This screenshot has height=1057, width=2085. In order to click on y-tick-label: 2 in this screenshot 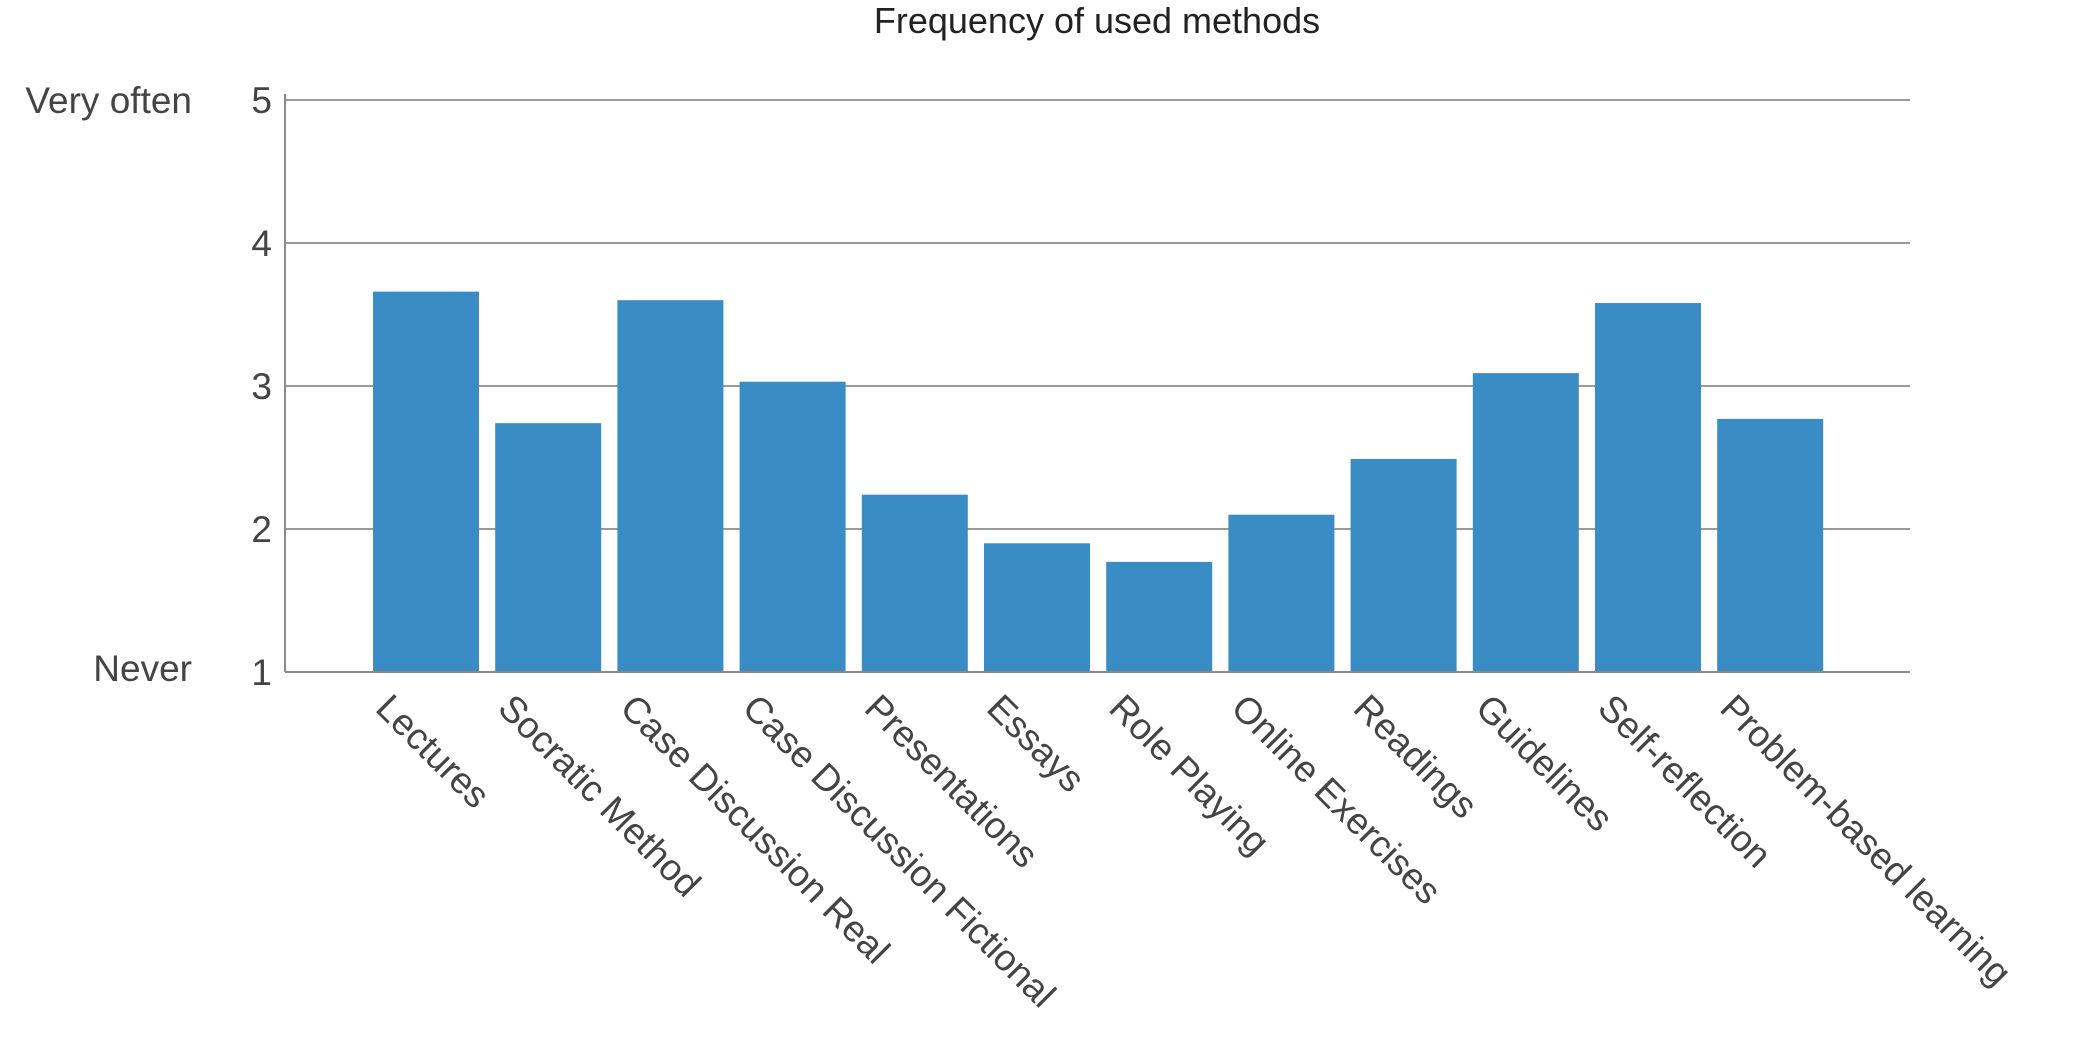, I will do `click(261, 529)`.